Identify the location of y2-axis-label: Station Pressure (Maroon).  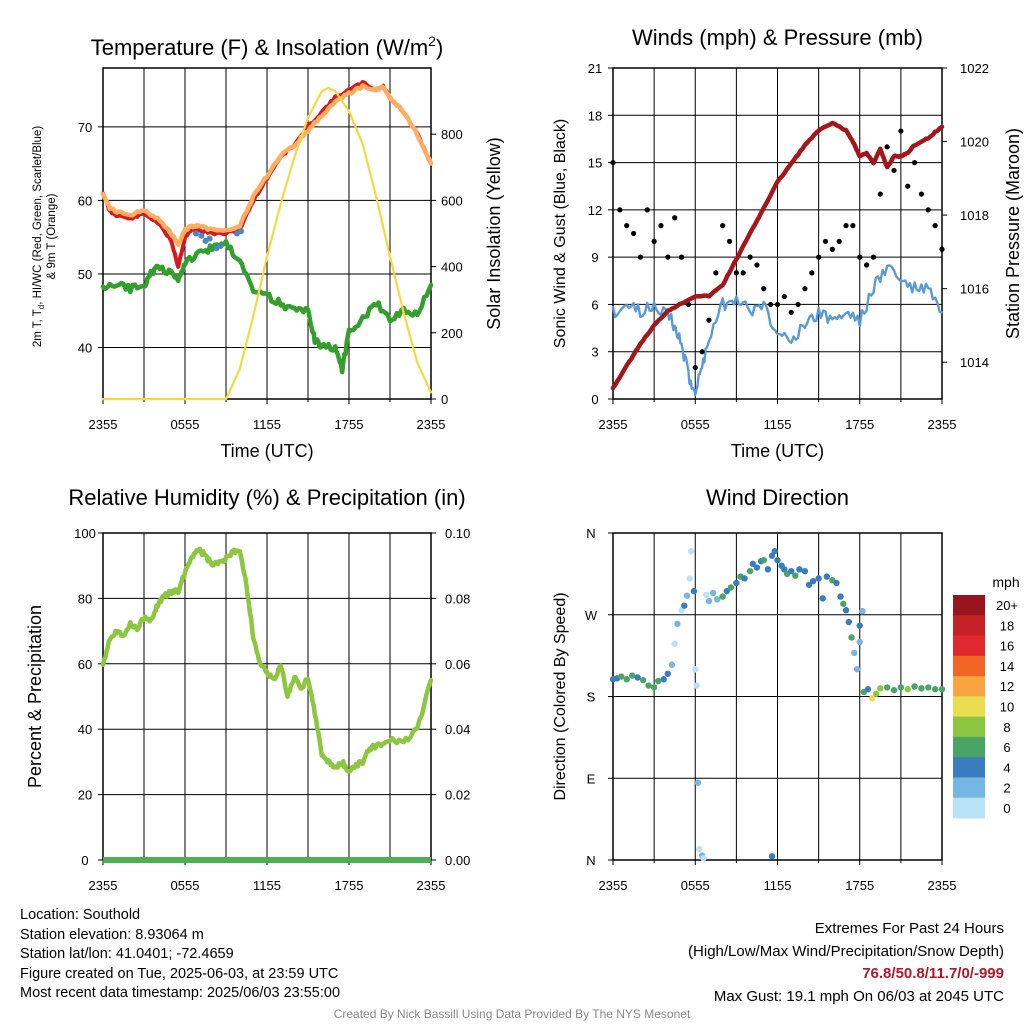
(1013, 233).